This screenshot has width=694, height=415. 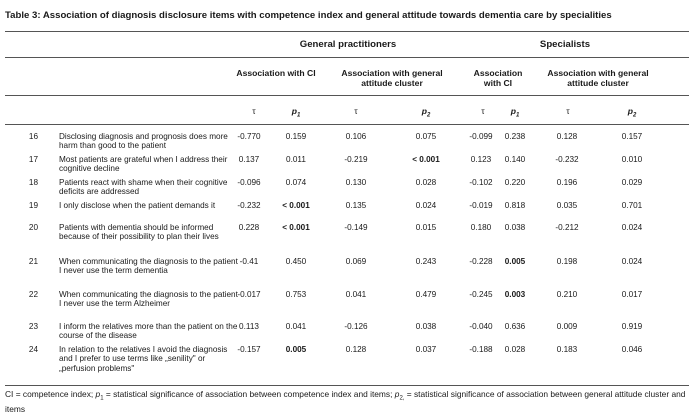 What do you see at coordinates (249, 205) in the screenshot?
I see `cell-gp-tau1: -0.232` at bounding box center [249, 205].